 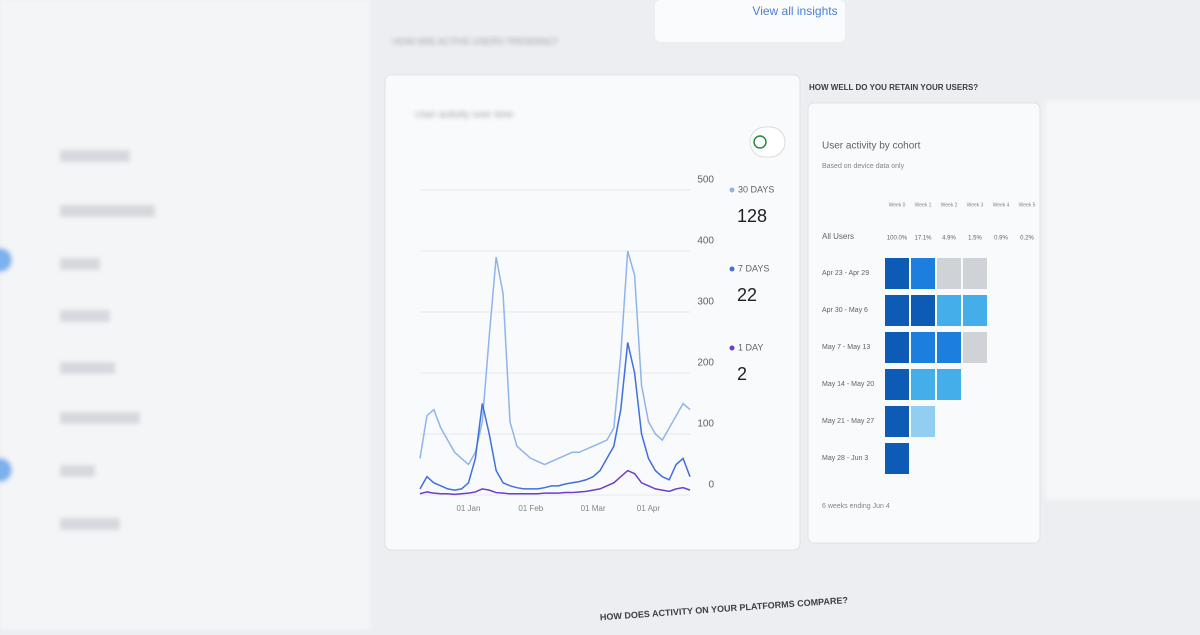 What do you see at coordinates (845, 273) in the screenshot?
I see `row-label: Apr 23 - Apr 29` at bounding box center [845, 273].